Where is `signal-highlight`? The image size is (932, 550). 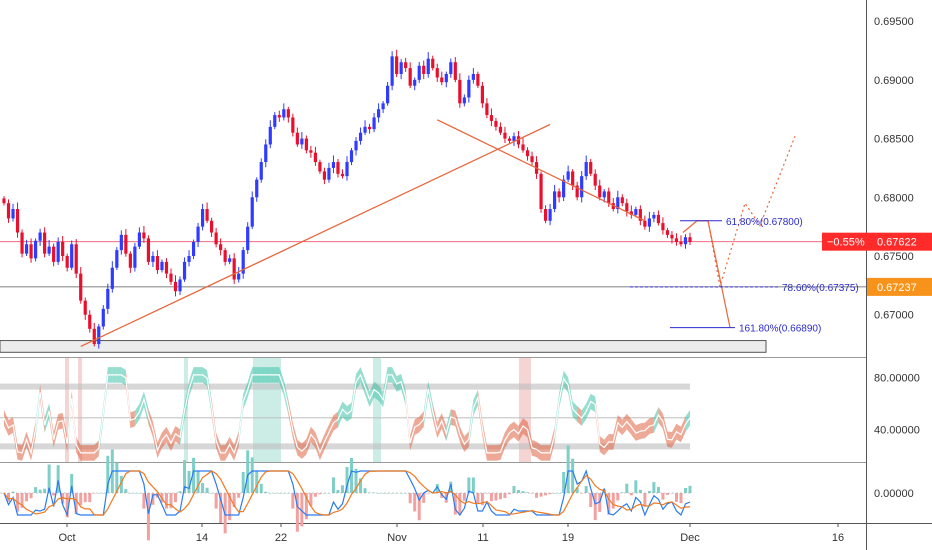
signal-highlight is located at coordinates (67, 410).